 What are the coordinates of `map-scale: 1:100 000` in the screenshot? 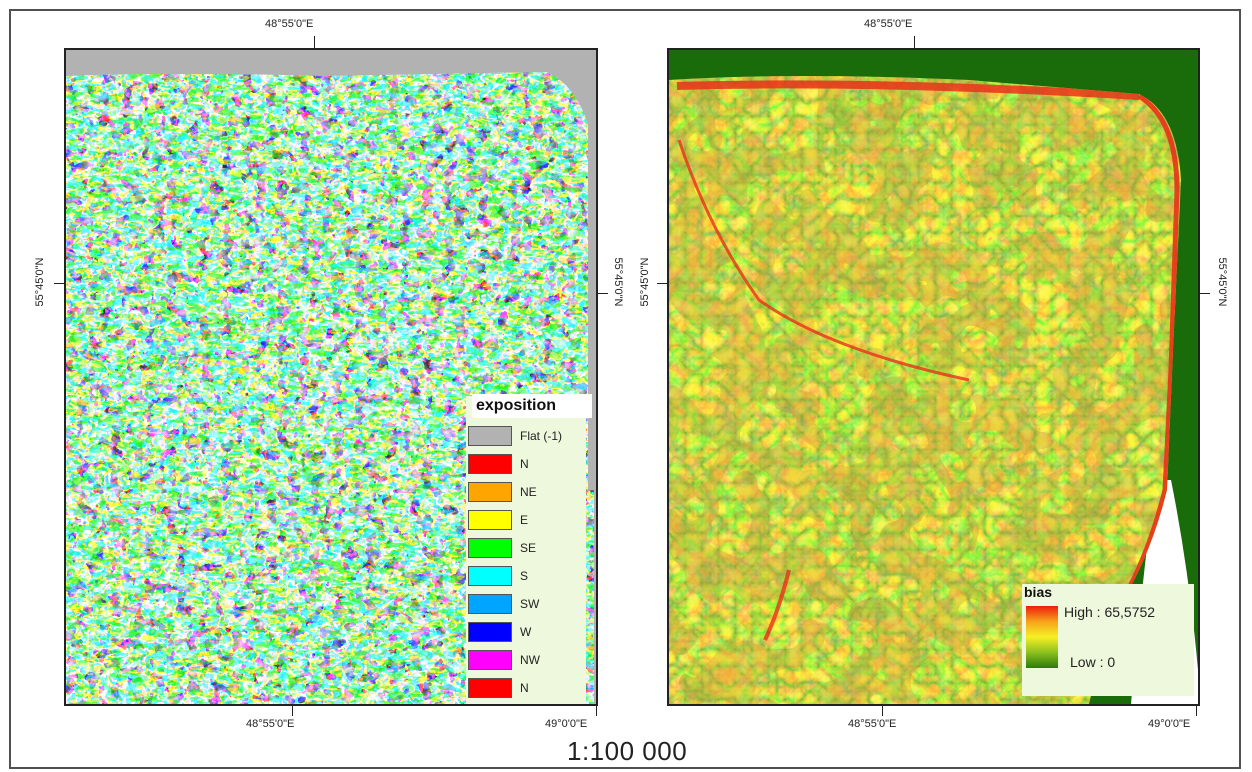 It's located at (627, 751).